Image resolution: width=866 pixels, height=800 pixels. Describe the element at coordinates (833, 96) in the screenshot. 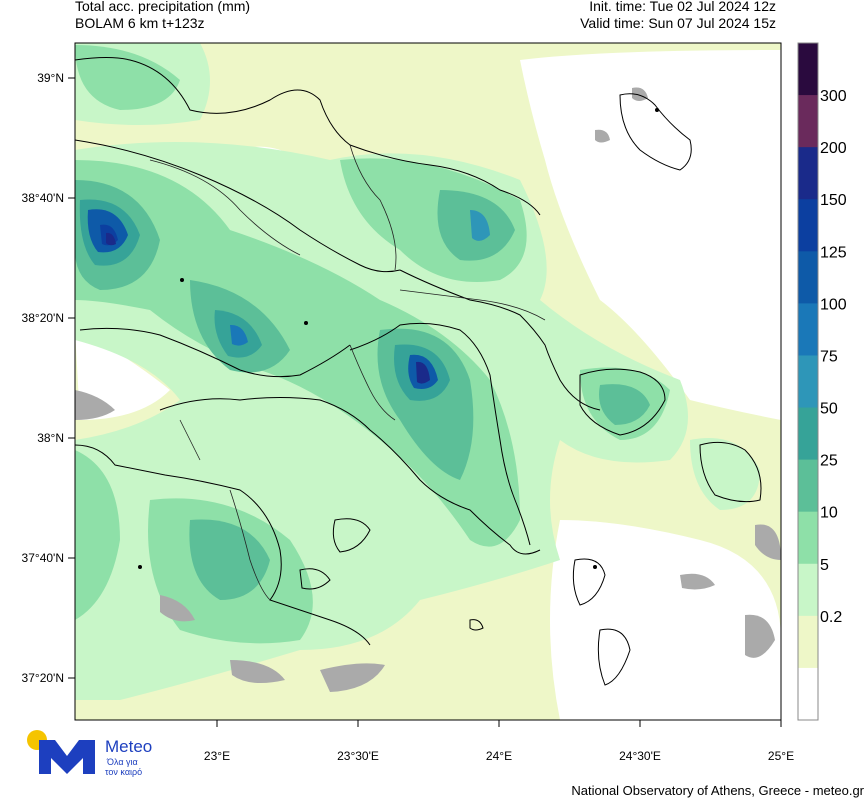

I see `colorbar-label: 300` at that location.